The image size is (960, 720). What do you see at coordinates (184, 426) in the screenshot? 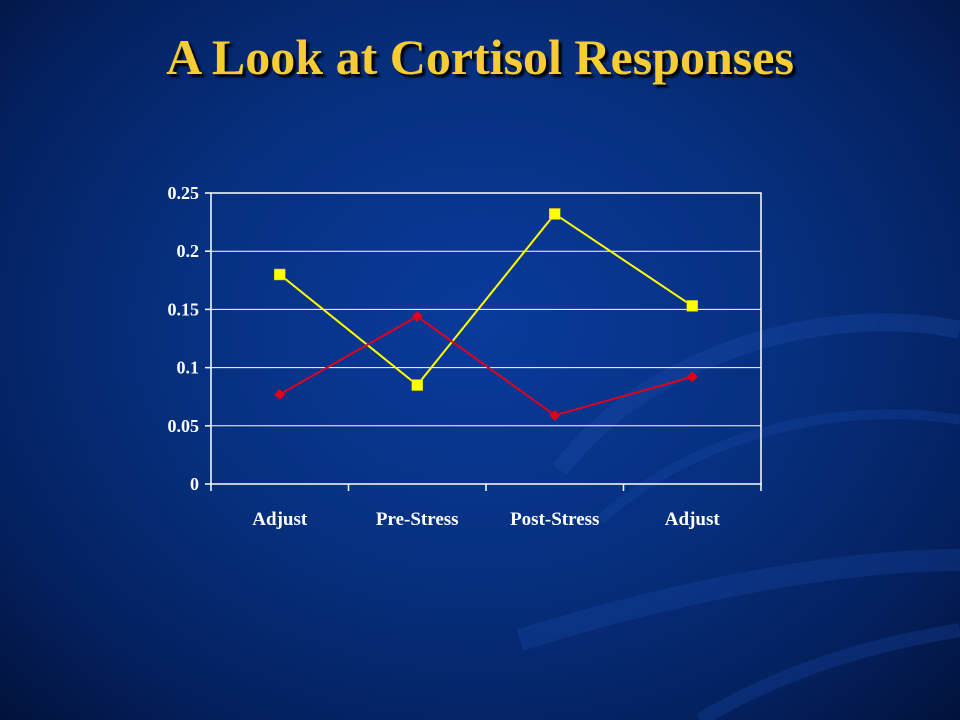
I see `y-tick-label: 0.05` at bounding box center [184, 426].